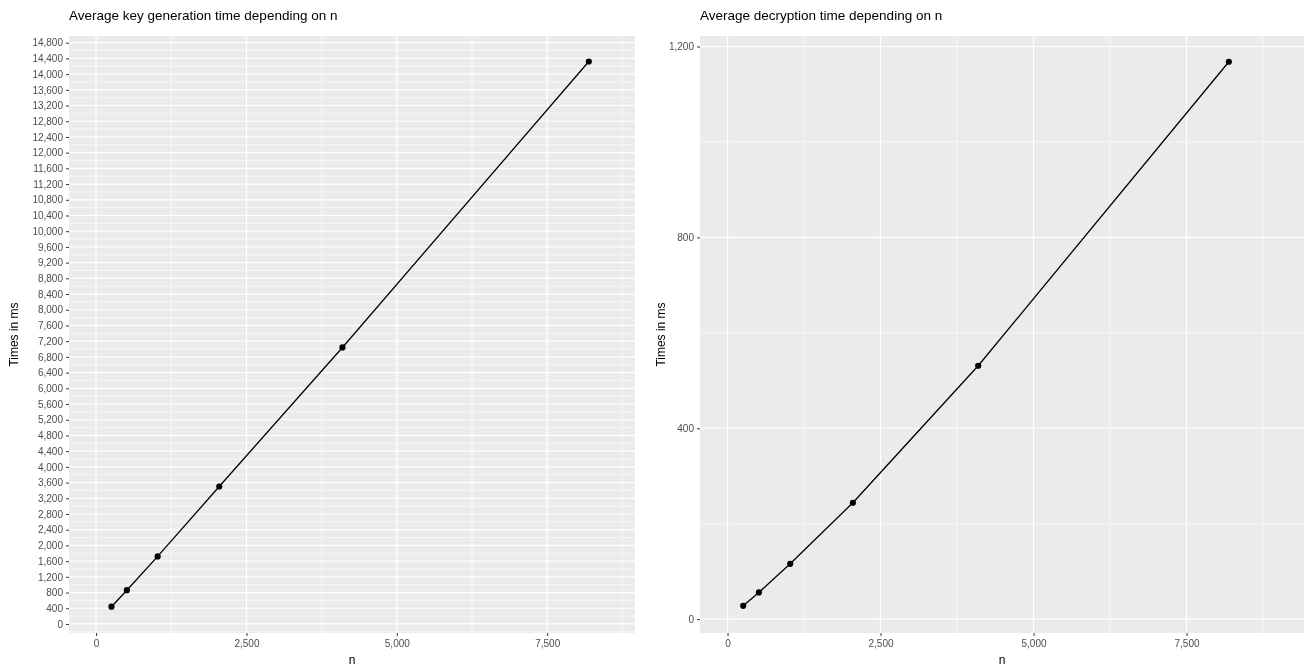  What do you see at coordinates (48, 121) in the screenshot?
I see `y-tick-label: 12,800` at bounding box center [48, 121].